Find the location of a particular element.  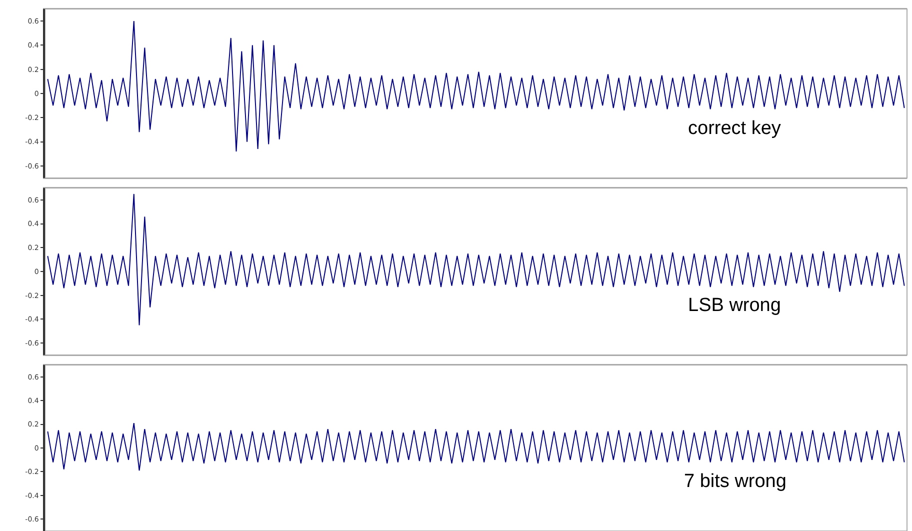

annotation: correct key is located at coordinates (735, 128).